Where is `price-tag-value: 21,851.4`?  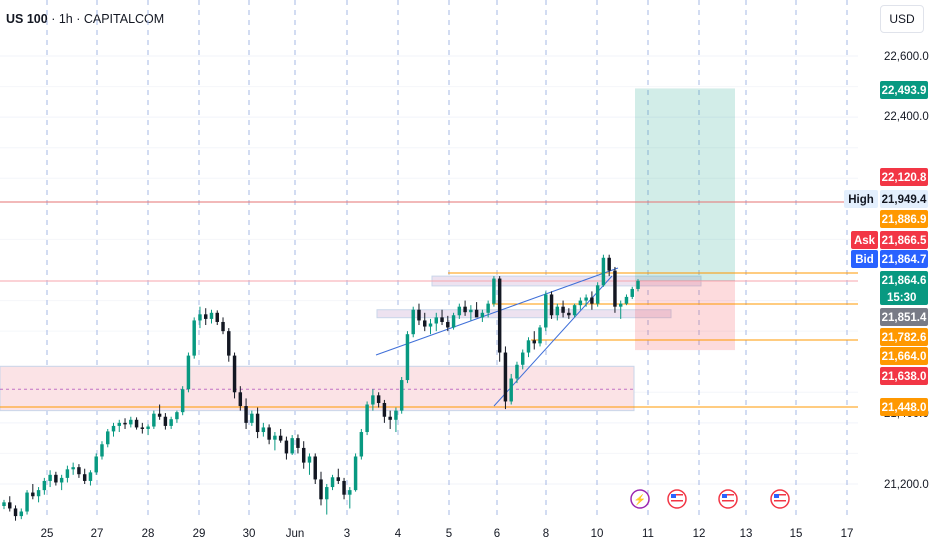
price-tag-value: 21,851.4 is located at coordinates (904, 318).